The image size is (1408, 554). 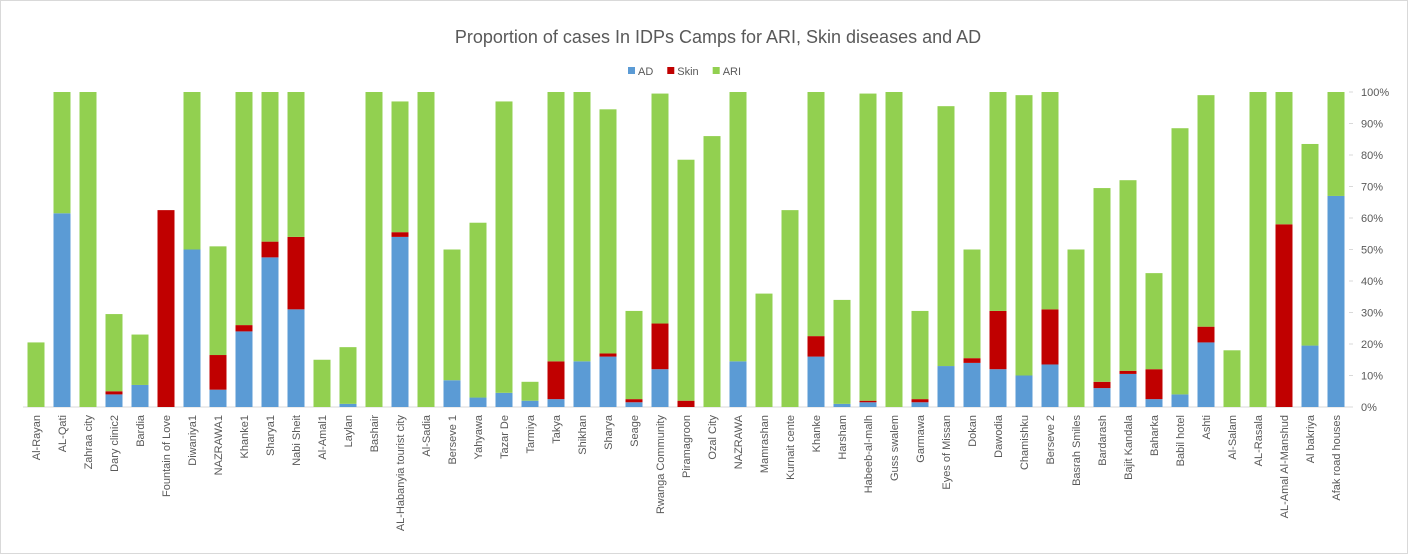 I want to click on x-tick-label: Chamishku, so click(x=1025, y=442).